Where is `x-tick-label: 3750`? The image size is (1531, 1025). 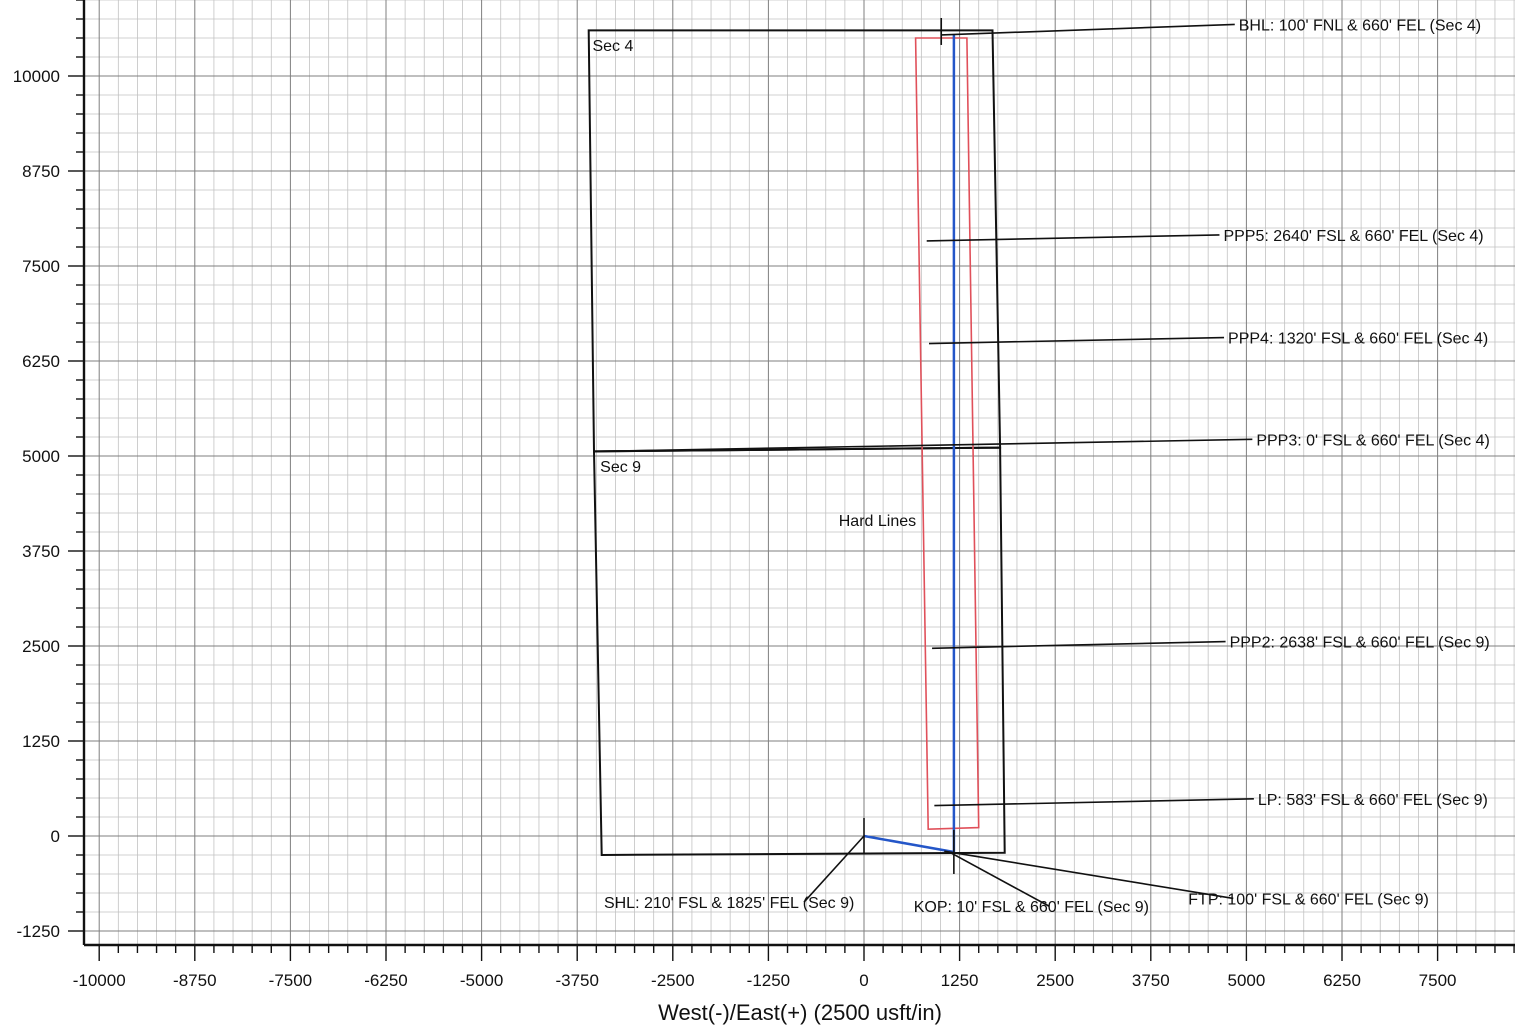
x-tick-label: 3750 is located at coordinates (1151, 980).